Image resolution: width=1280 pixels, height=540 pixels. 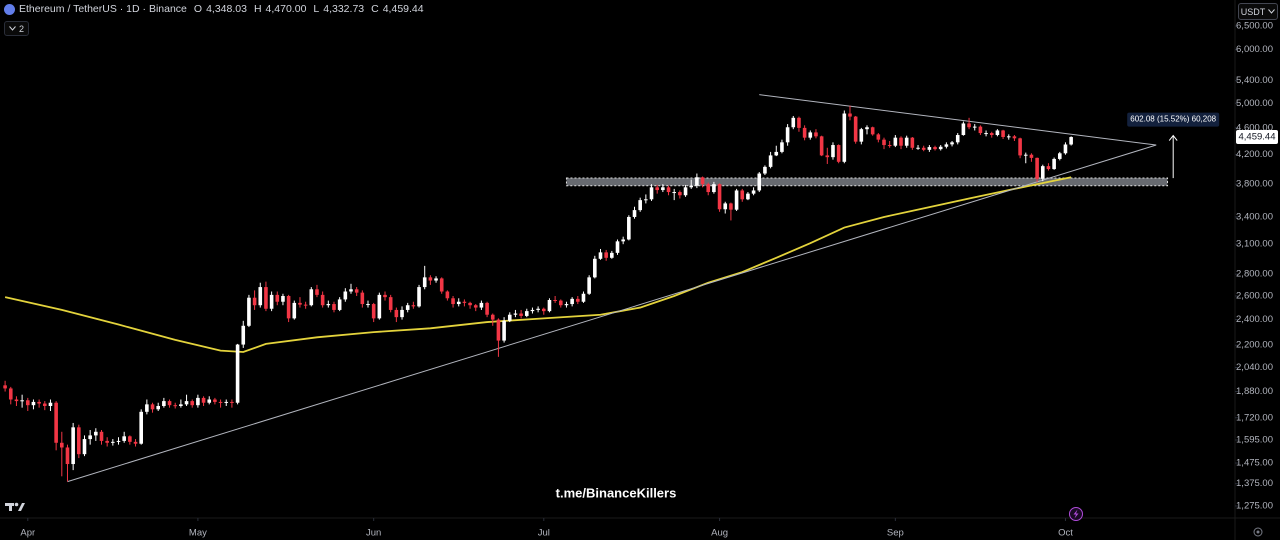 I want to click on x-tick-label: Jun, so click(x=373, y=533).